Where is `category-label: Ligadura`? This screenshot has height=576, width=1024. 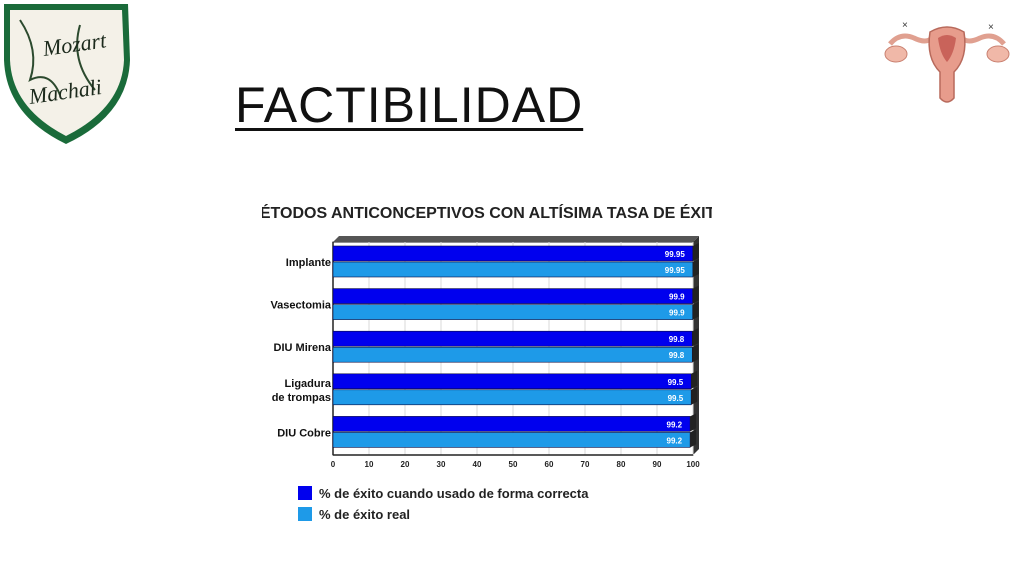
category-label: Ligadura is located at coordinates (308, 384).